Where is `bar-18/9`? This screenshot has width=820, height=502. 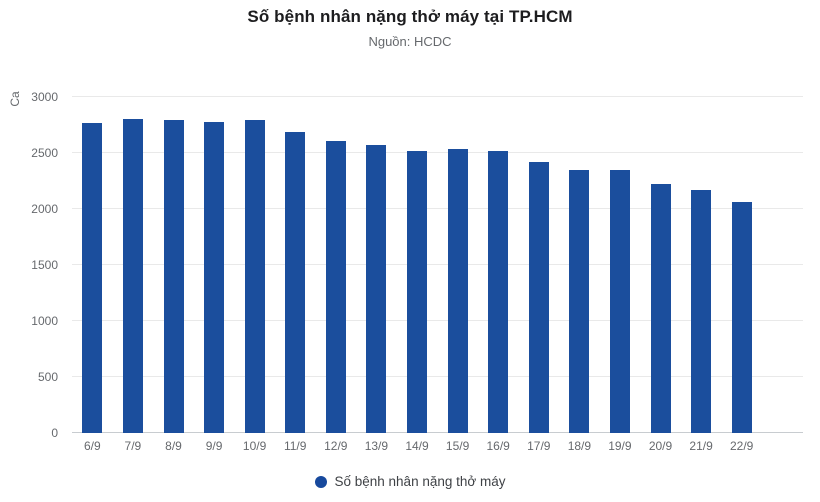
bar-18/9 is located at coordinates (579, 301).